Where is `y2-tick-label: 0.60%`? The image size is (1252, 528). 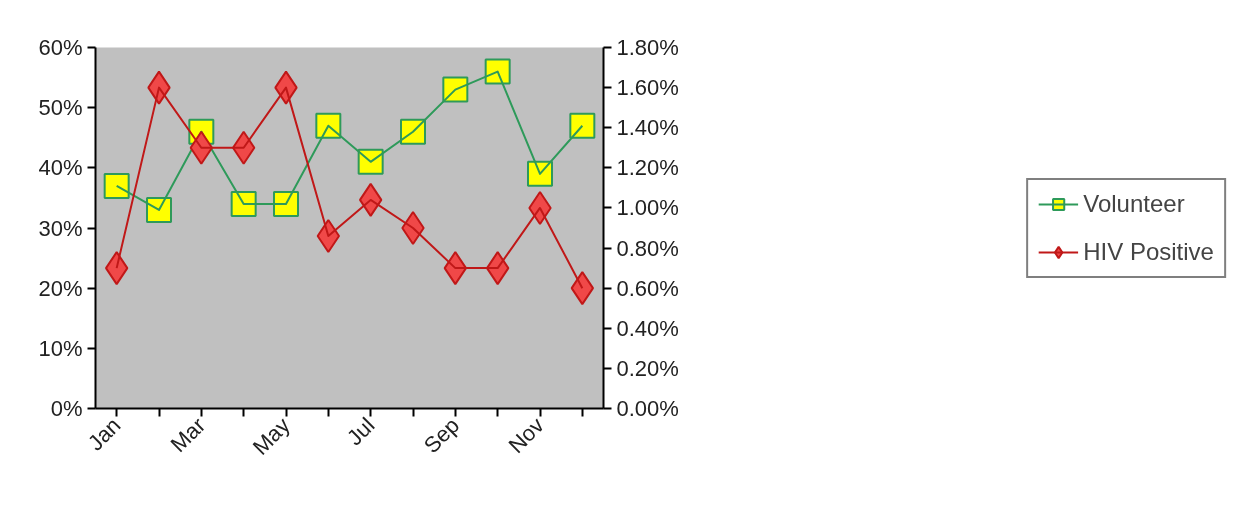 y2-tick-label: 0.60% is located at coordinates (647, 288).